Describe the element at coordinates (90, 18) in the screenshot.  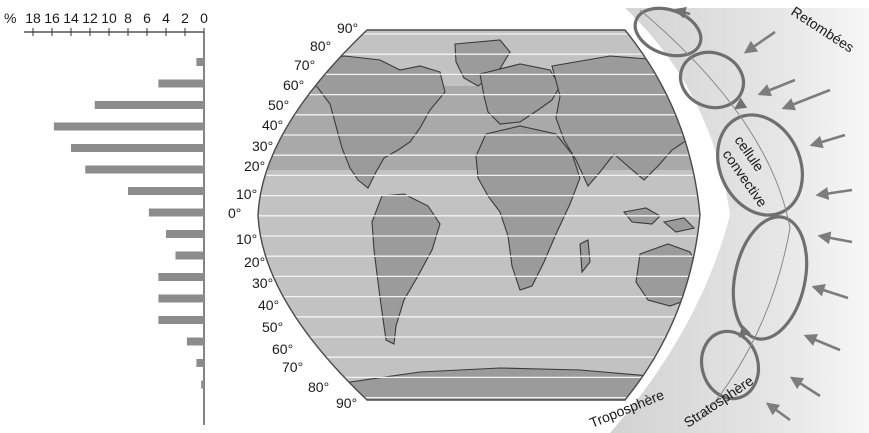
I see `histogram-tick-label: 12` at that location.